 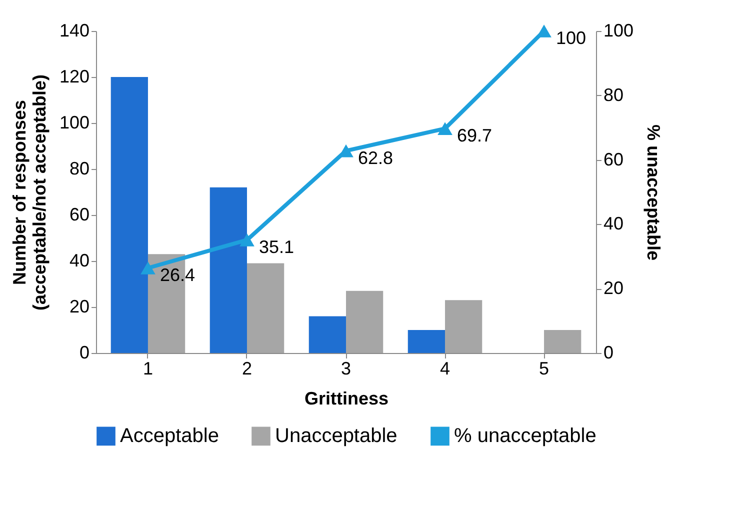 What do you see at coordinates (525, 436) in the screenshot?
I see `legend-label: % unacceptable` at bounding box center [525, 436].